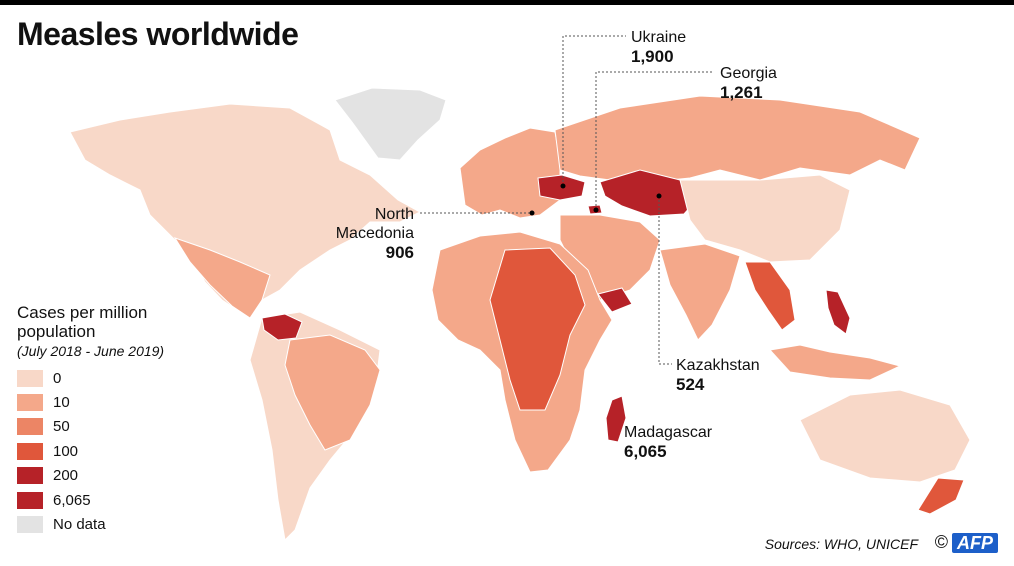  What do you see at coordinates (596, 210) in the screenshot?
I see `georgia-dot` at bounding box center [596, 210].